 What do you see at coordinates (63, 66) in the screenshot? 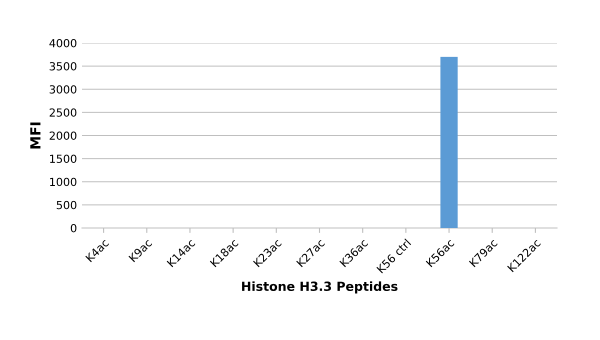
I see `y-tick-label: 3500` at bounding box center [63, 66].